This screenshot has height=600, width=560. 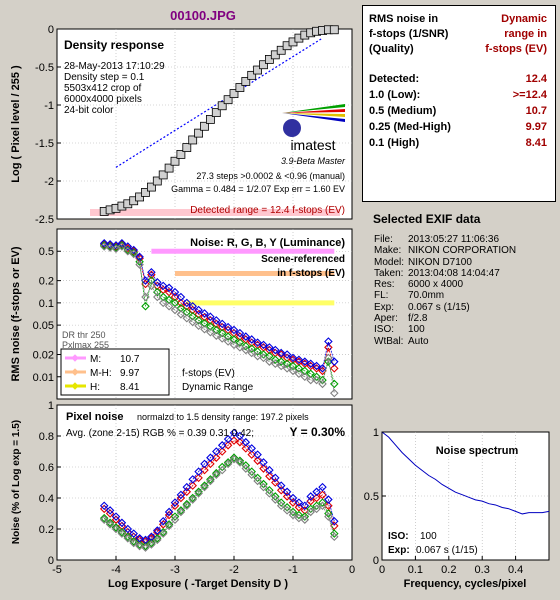 I want to click on exif-title: Selected EXIF data, so click(x=427, y=219).